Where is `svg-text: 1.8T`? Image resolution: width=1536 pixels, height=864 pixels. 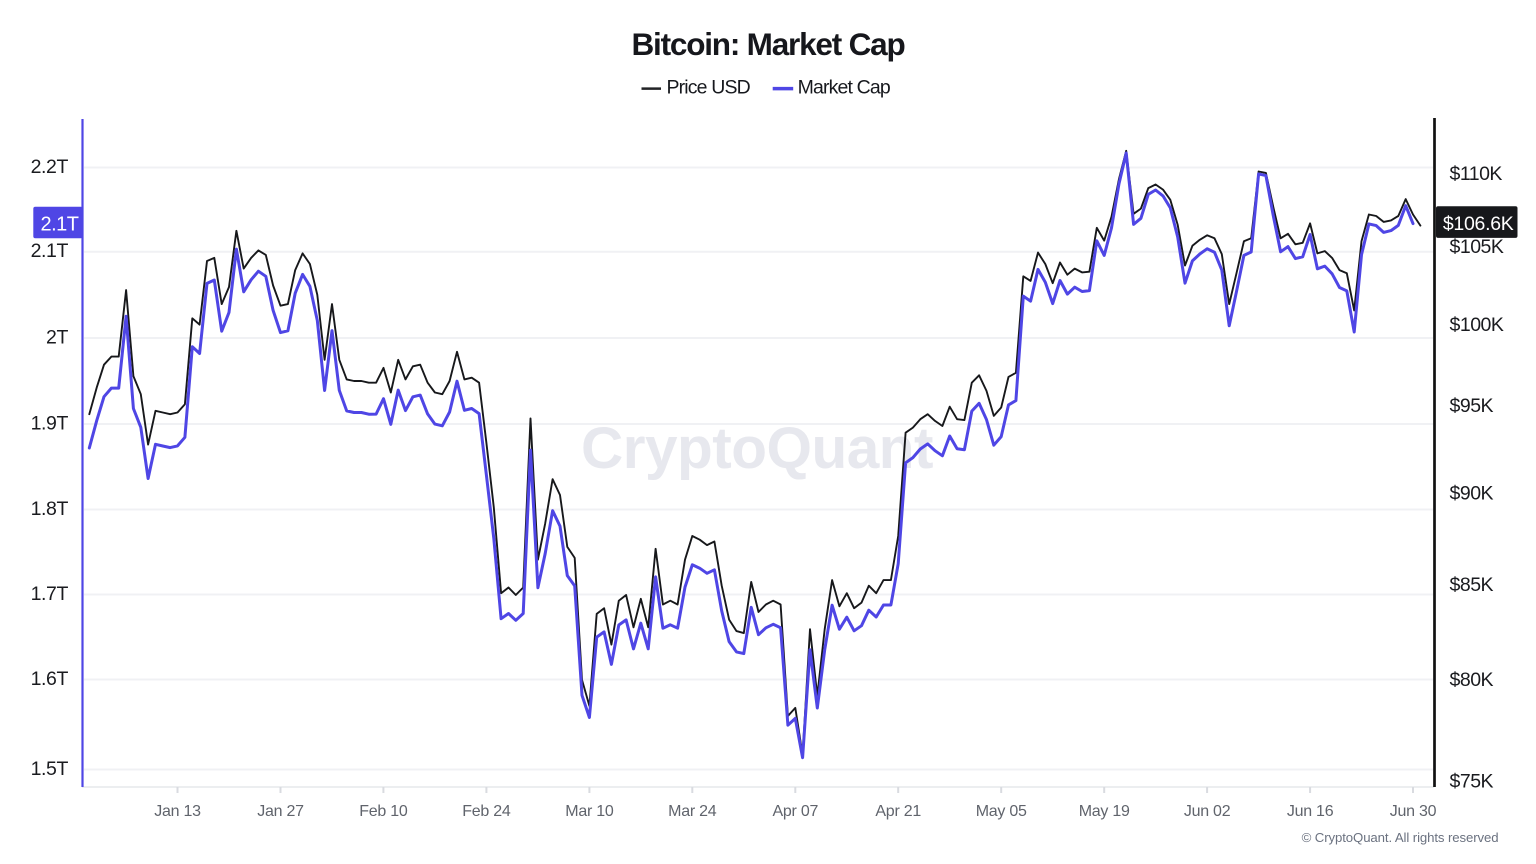 svg-text: 1.8T is located at coordinates (50, 509).